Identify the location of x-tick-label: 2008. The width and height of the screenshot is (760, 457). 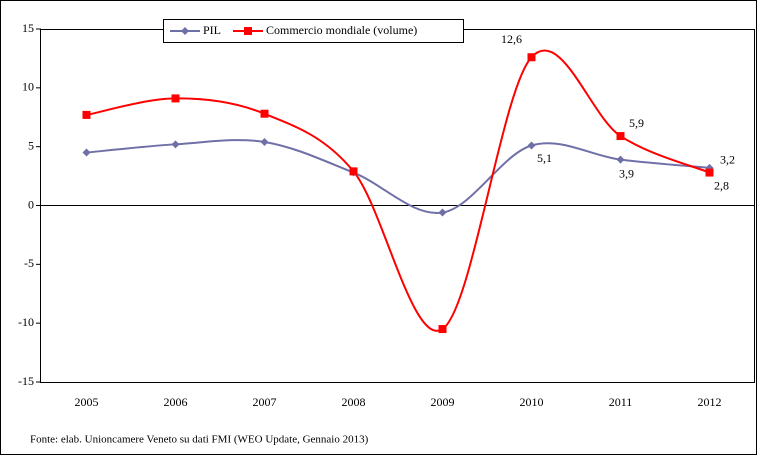
(354, 402).